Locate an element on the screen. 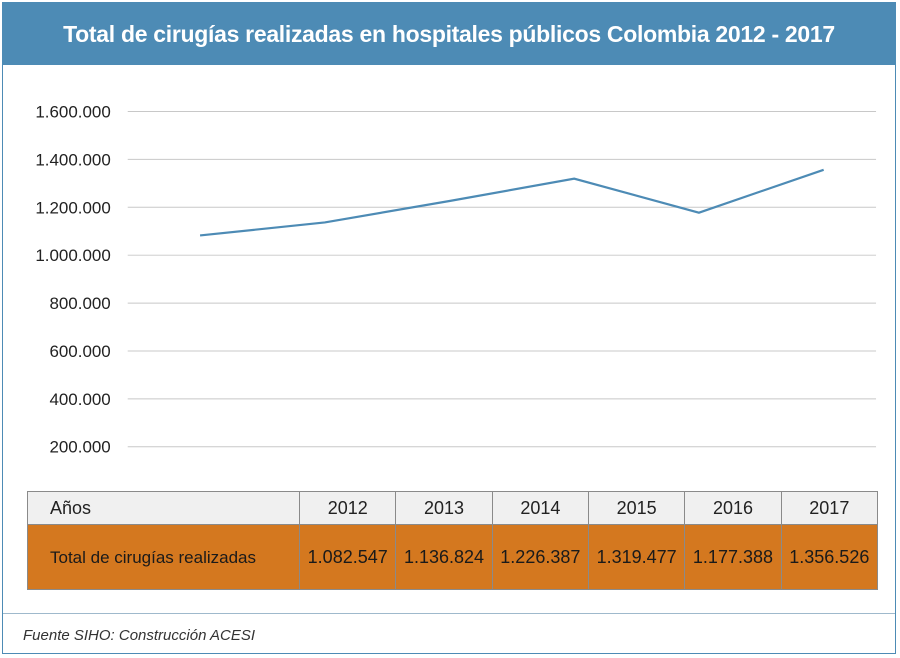  footer-divider is located at coordinates (449, 613).